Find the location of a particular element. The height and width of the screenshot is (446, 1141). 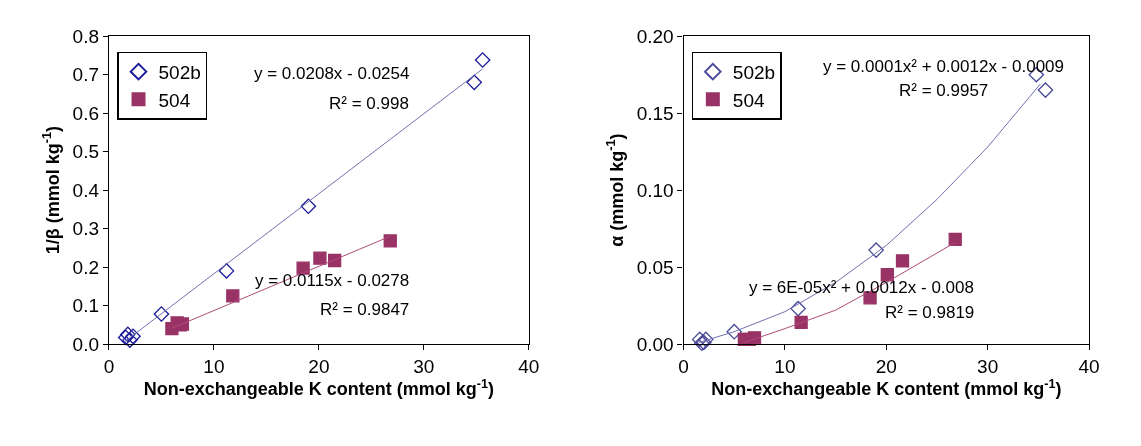

y-tick-label: 0.0 is located at coordinates (86, 344).